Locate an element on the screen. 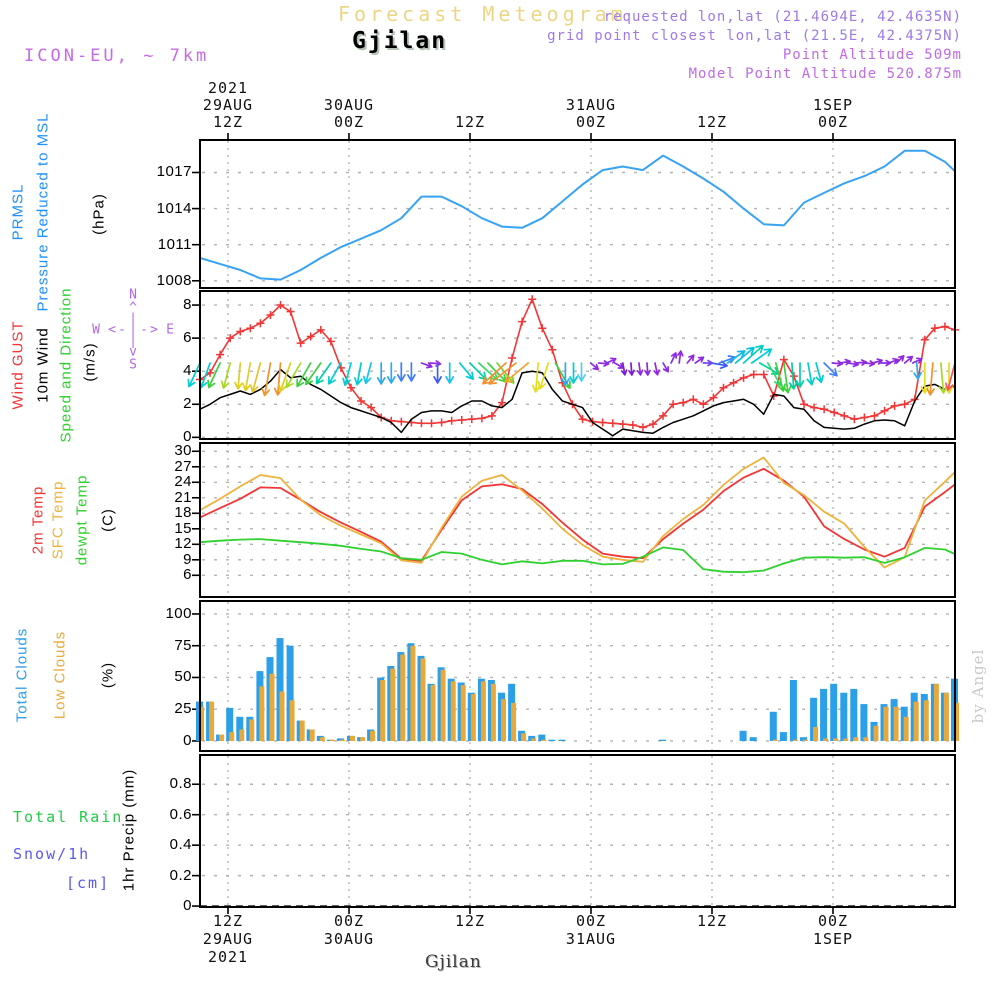  sfc-temp-curve is located at coordinates (577, 512).